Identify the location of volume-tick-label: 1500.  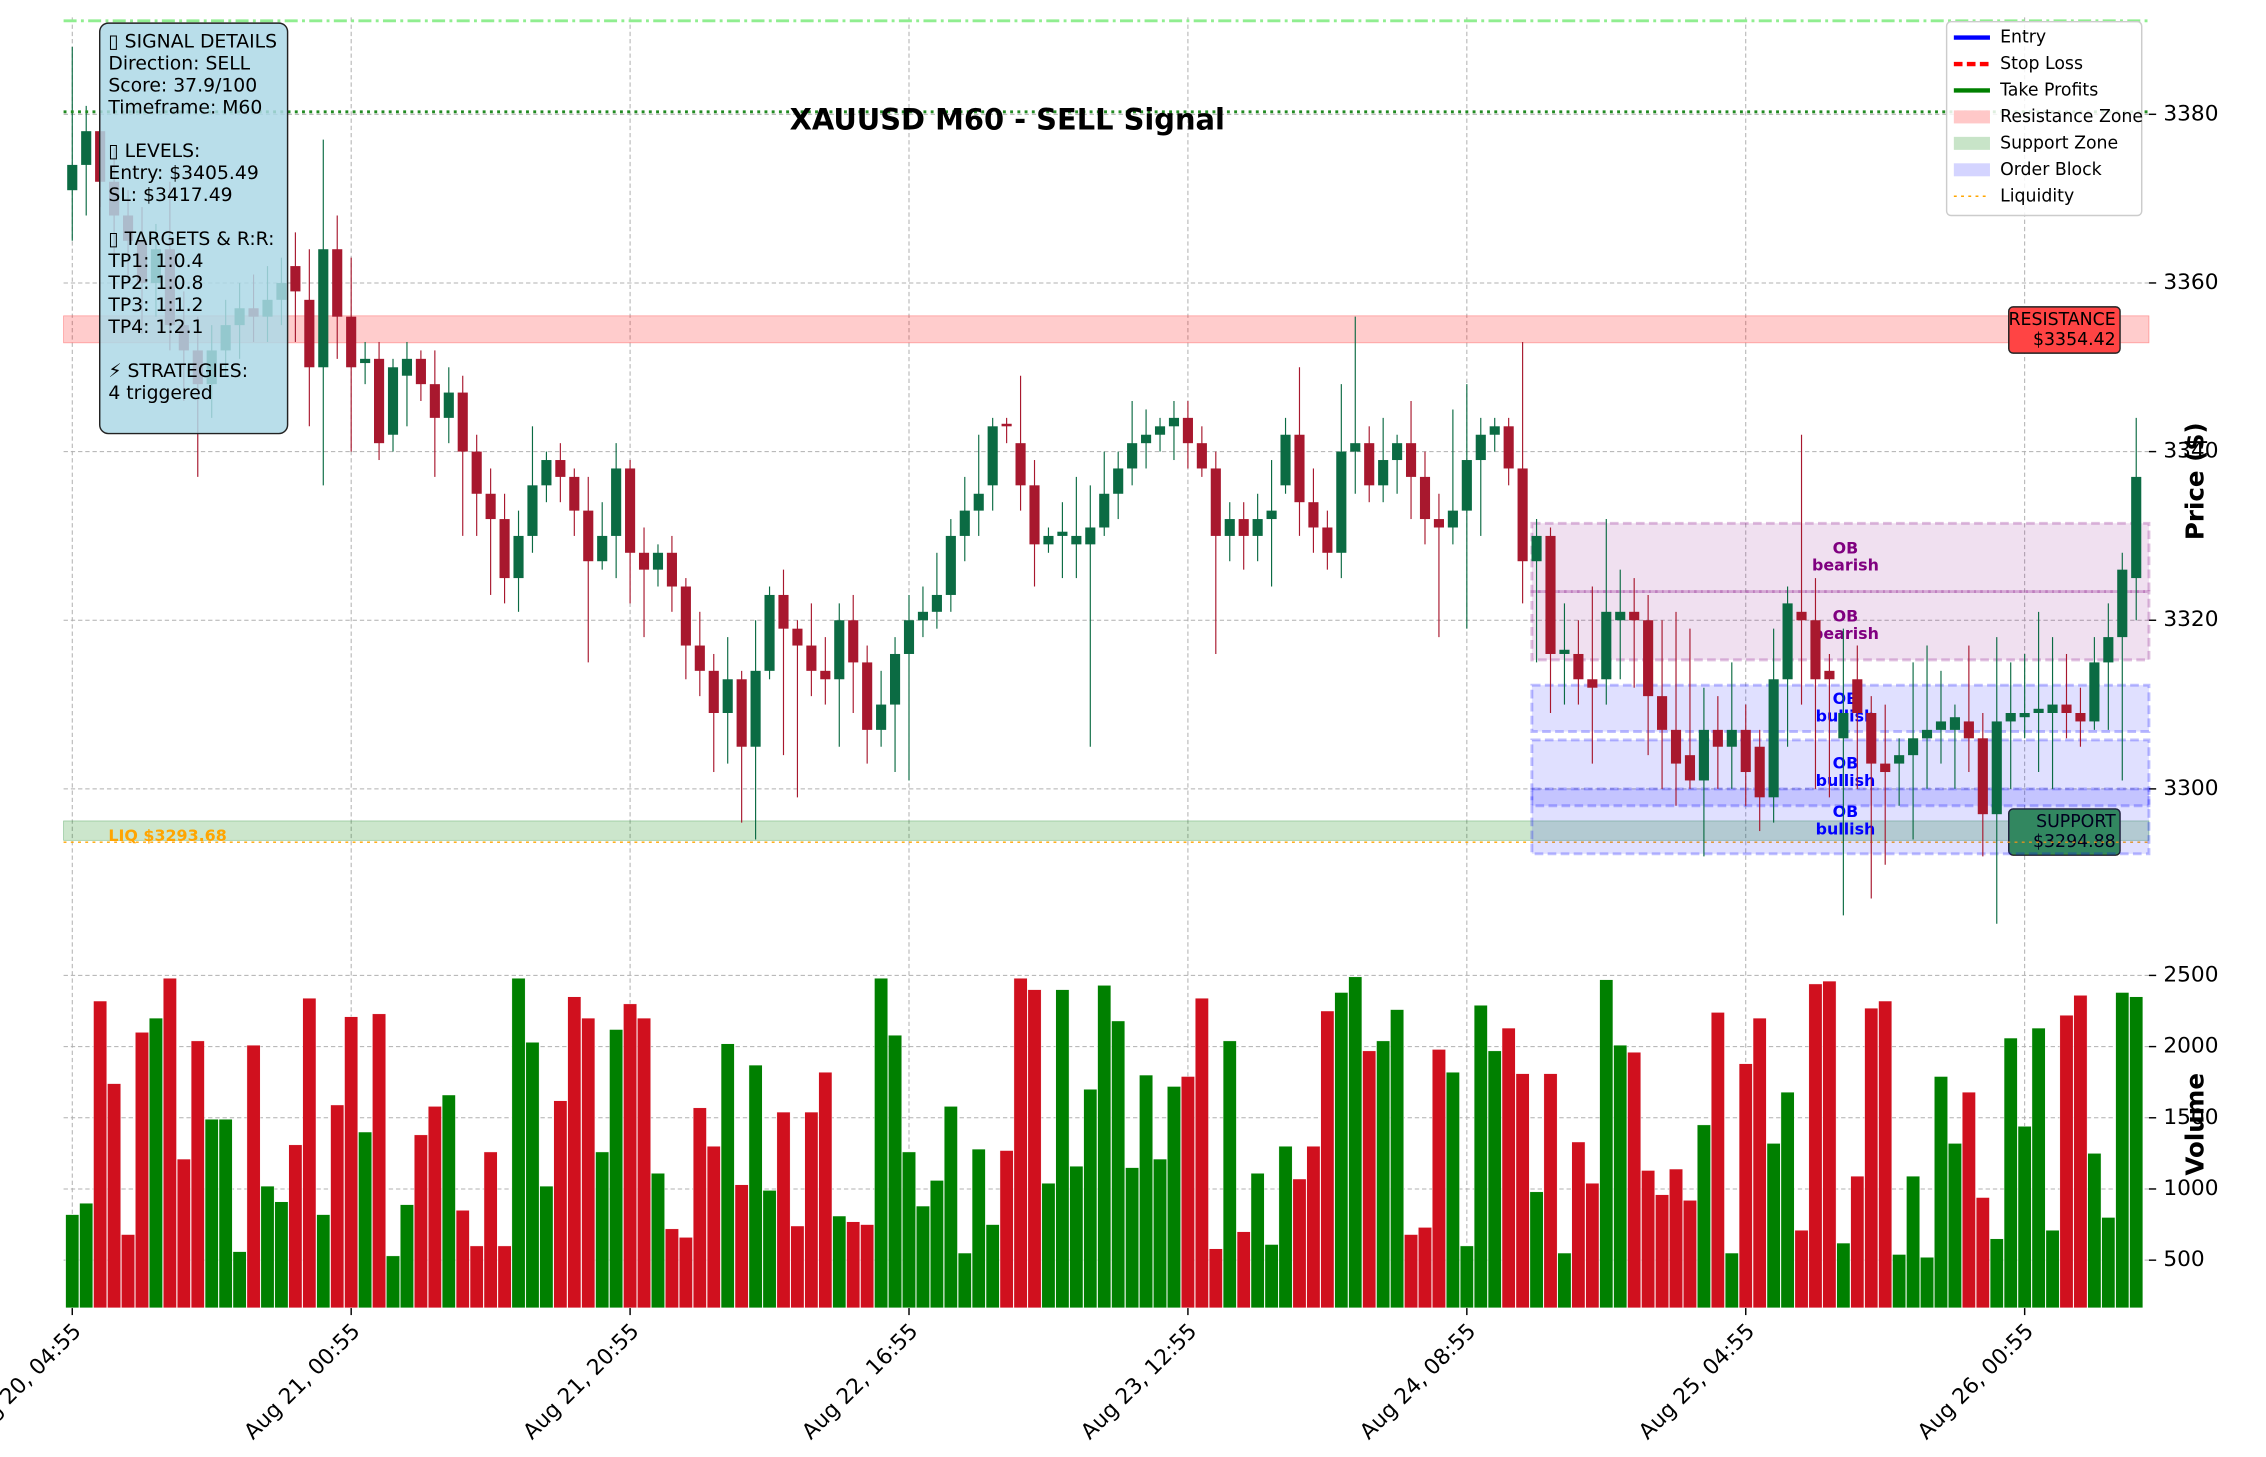
(2190, 1117).